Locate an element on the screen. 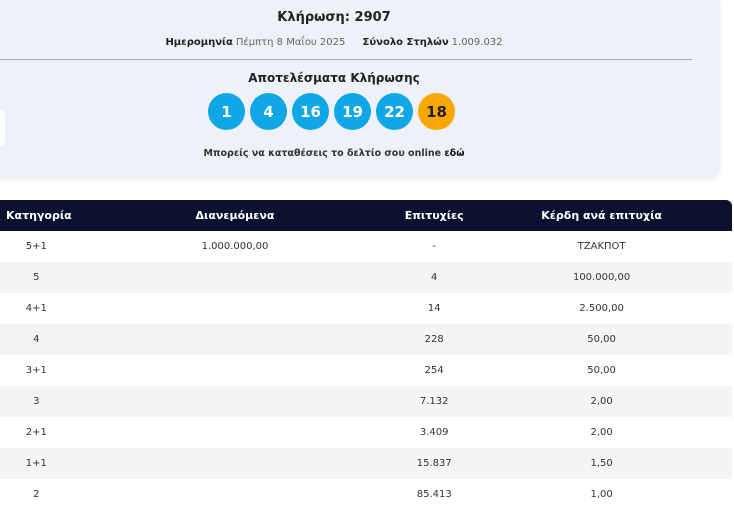 This screenshot has width=734, height=510. cell-category: 5 is located at coordinates (36, 277).